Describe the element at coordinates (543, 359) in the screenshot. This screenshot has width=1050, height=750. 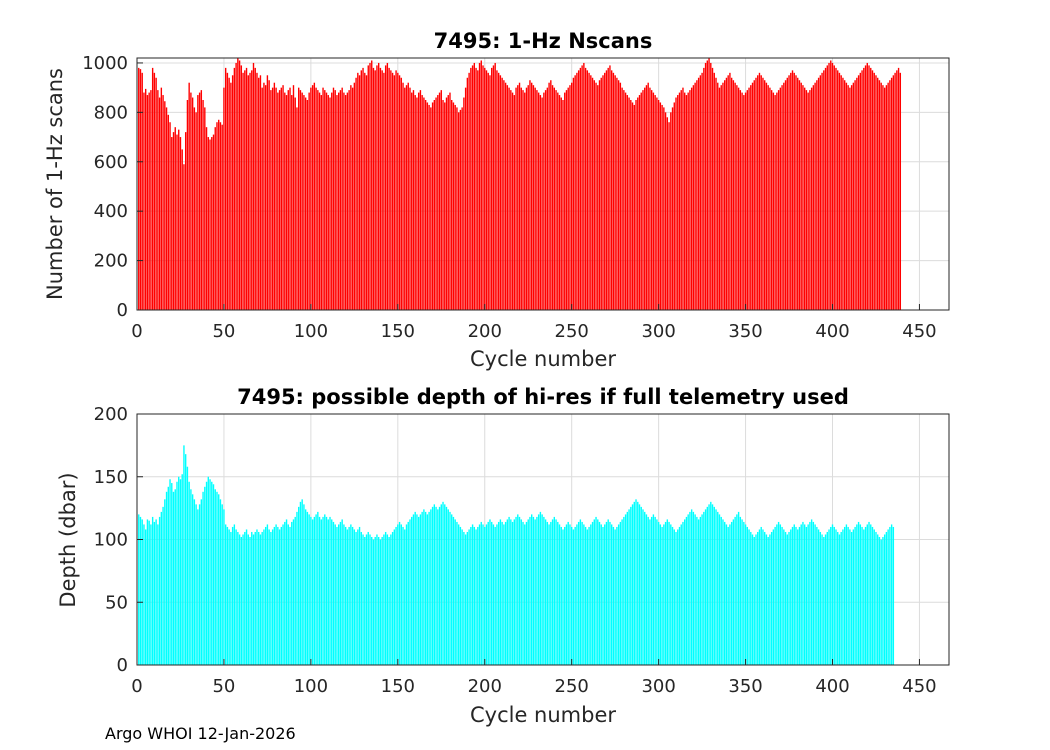
I see `nscans-x-axis-label: Cycle number` at that location.